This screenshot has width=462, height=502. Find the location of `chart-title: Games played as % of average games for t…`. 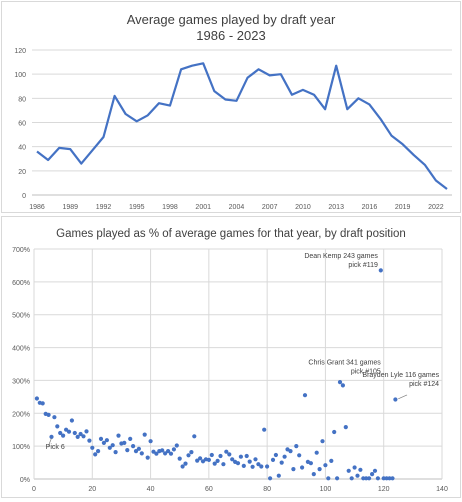

chart-title: Games played as % of average games for t… is located at coordinates (231, 234).